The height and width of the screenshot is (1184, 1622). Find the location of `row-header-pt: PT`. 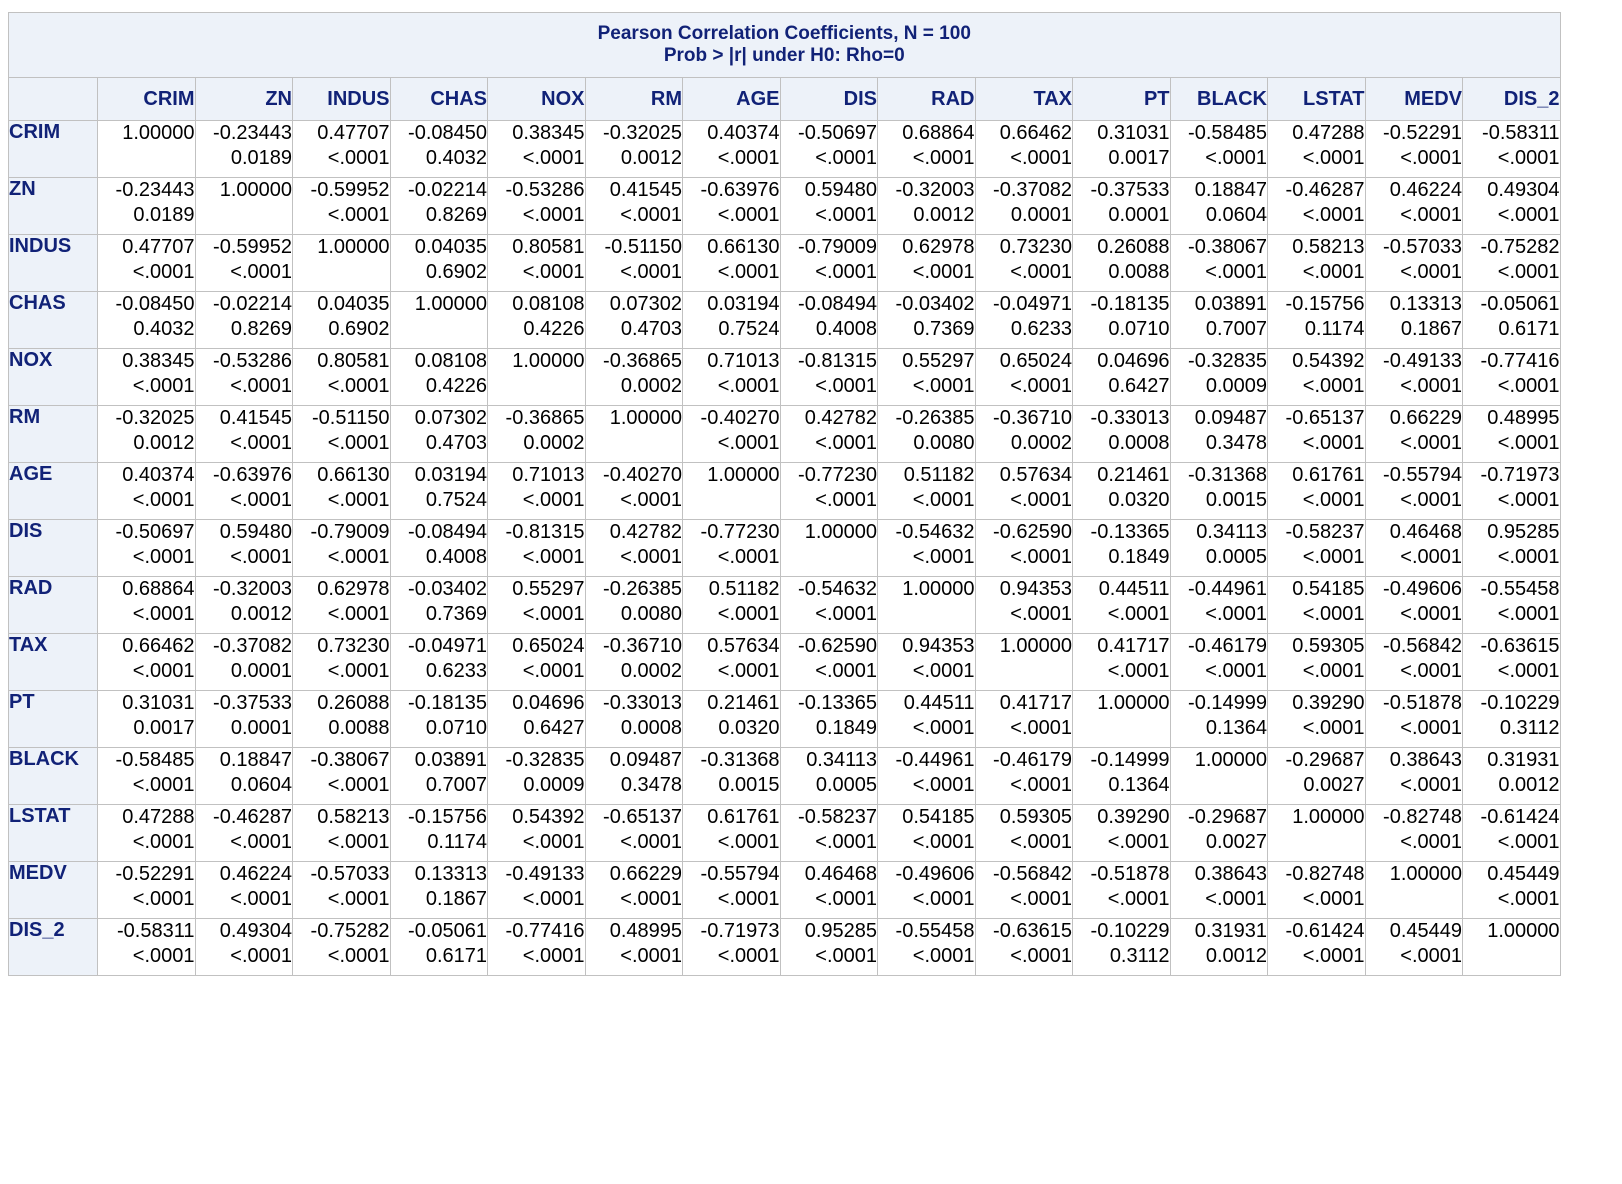

row-header-pt: PT is located at coordinates (53, 719).